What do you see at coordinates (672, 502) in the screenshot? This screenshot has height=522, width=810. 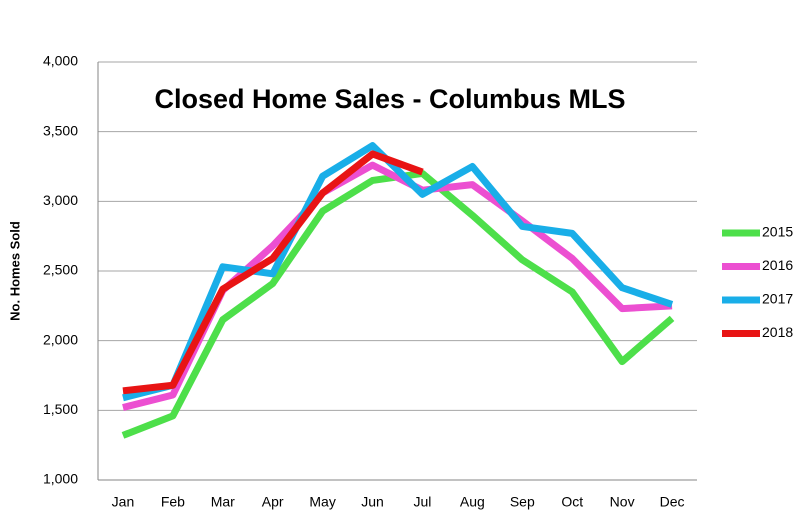 I see `x-tick-label: Dec` at bounding box center [672, 502].